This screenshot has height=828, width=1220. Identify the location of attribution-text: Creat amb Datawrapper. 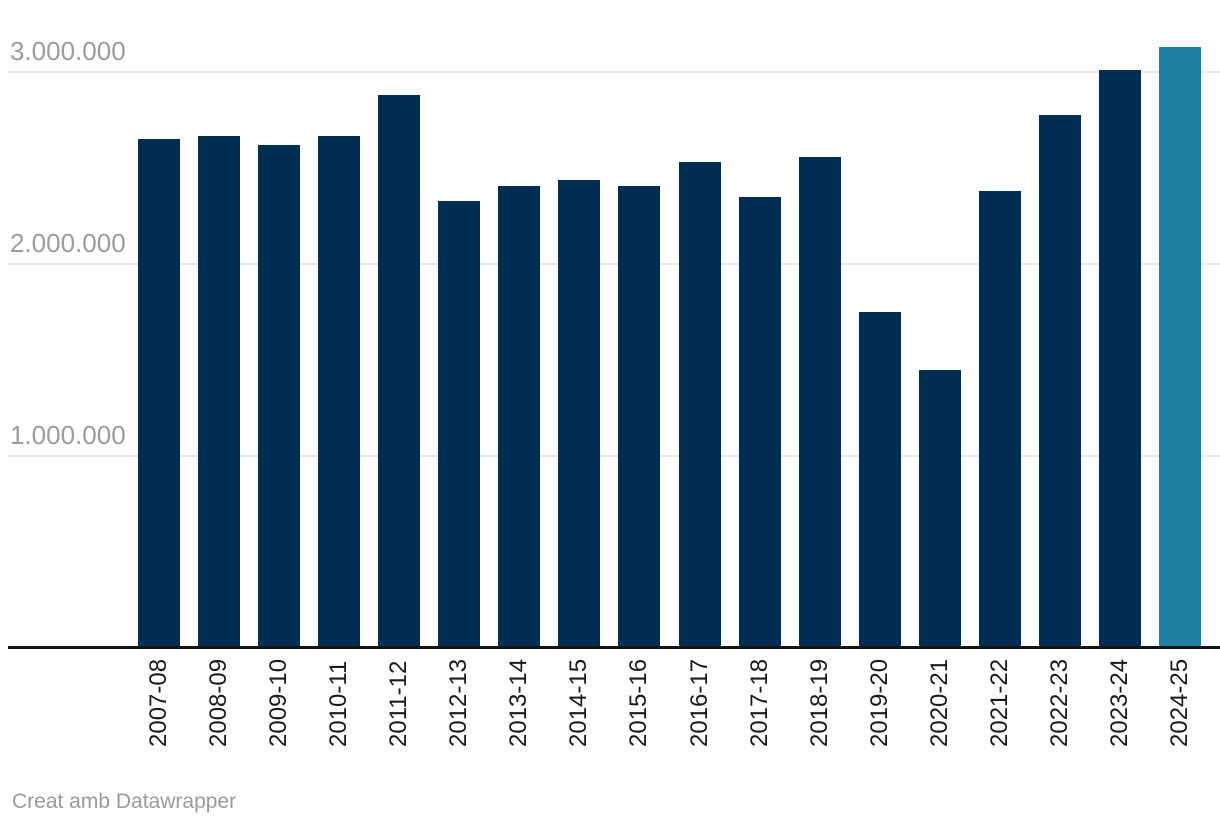
(124, 801).